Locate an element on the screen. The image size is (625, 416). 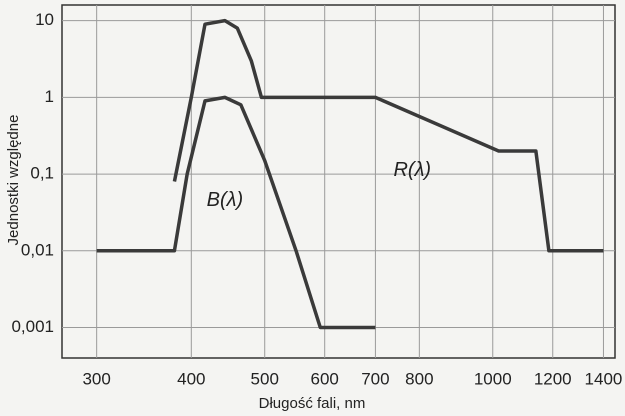
x-tick-label: 700 is located at coordinates (375, 378).